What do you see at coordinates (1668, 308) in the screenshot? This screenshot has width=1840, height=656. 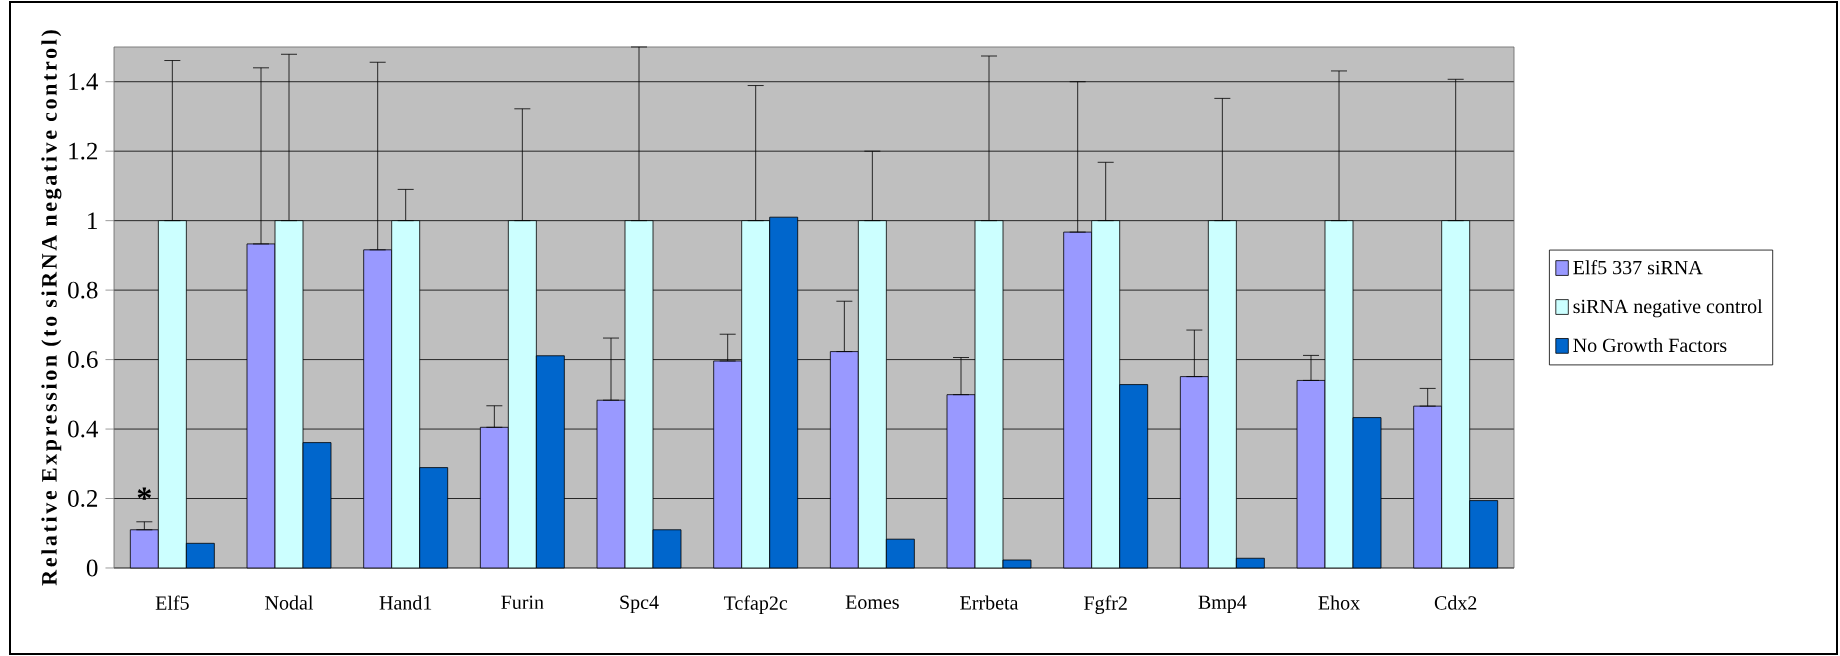 I see `legend-label: siRNA negative control` at bounding box center [1668, 308].